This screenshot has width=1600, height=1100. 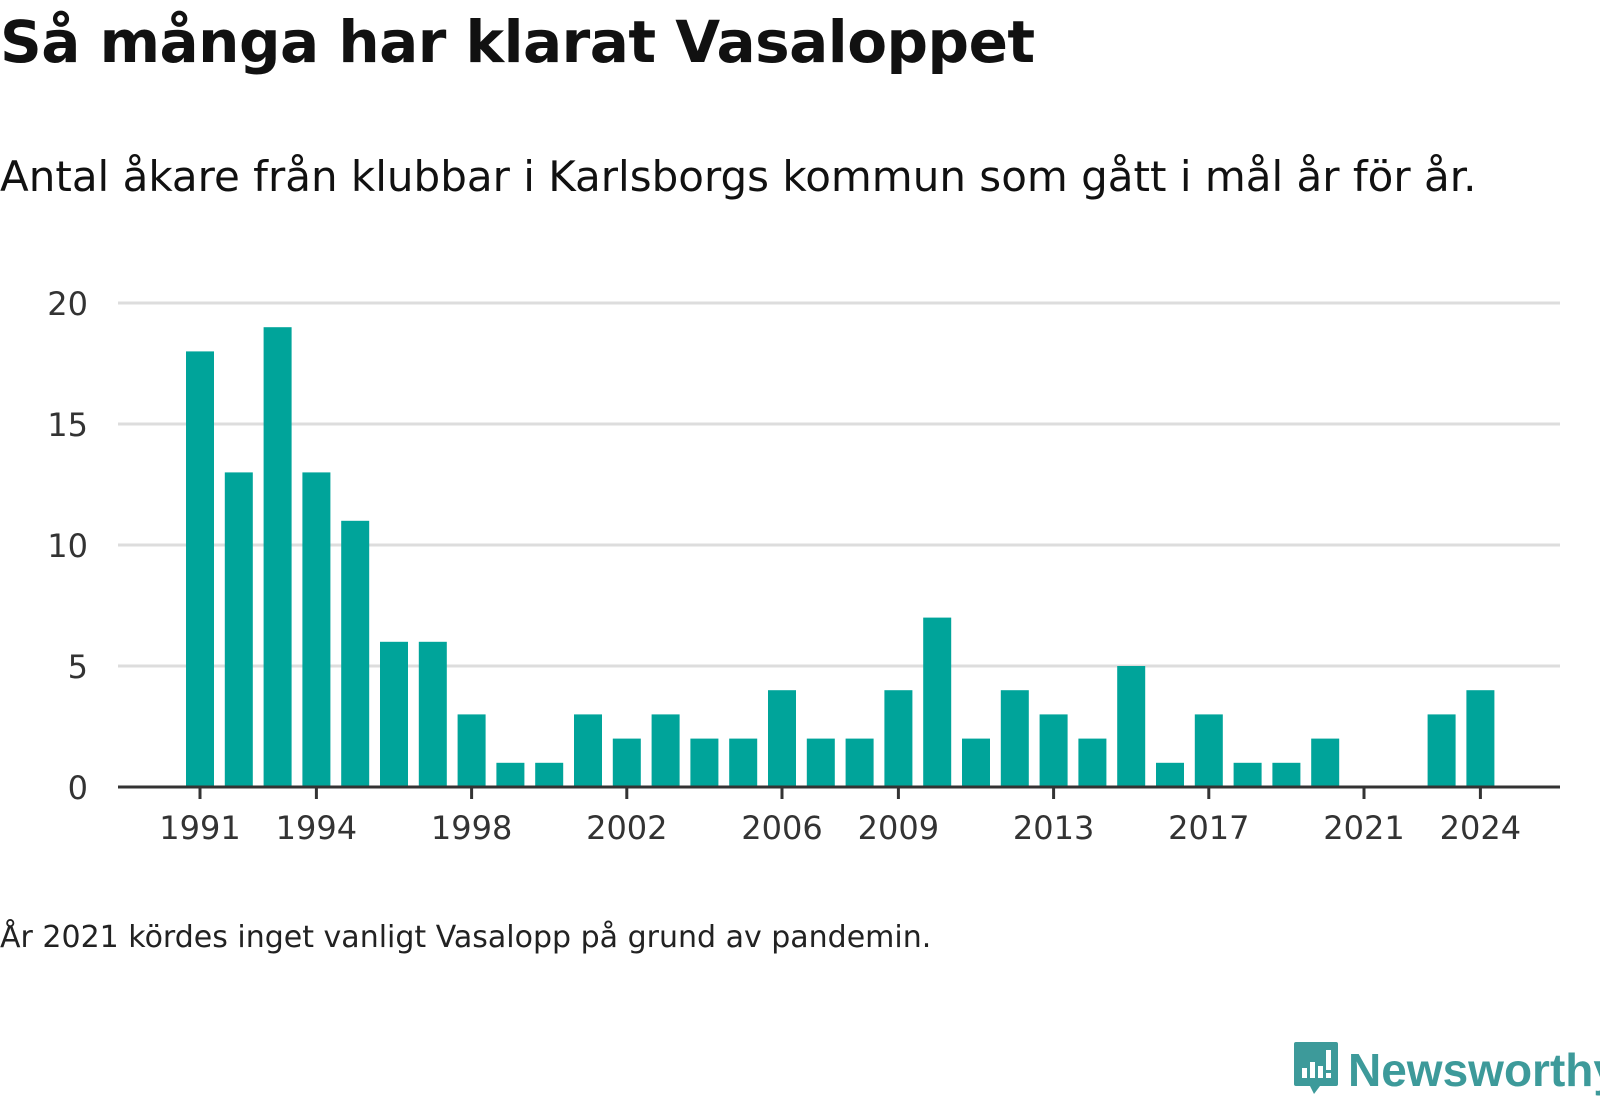 What do you see at coordinates (1131, 726) in the screenshot?
I see `bar-2015` at bounding box center [1131, 726].